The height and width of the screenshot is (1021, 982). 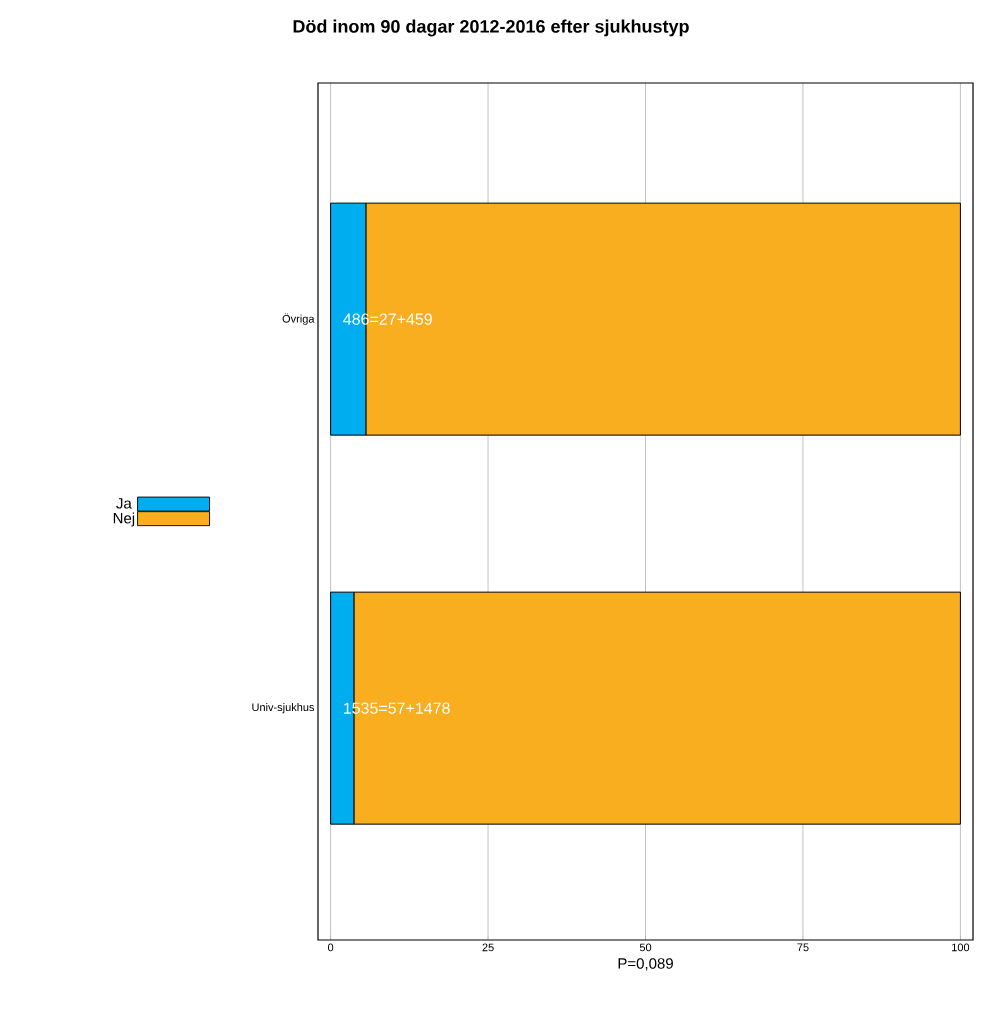 I want to click on x-tick-label: 25, so click(x=488, y=947).